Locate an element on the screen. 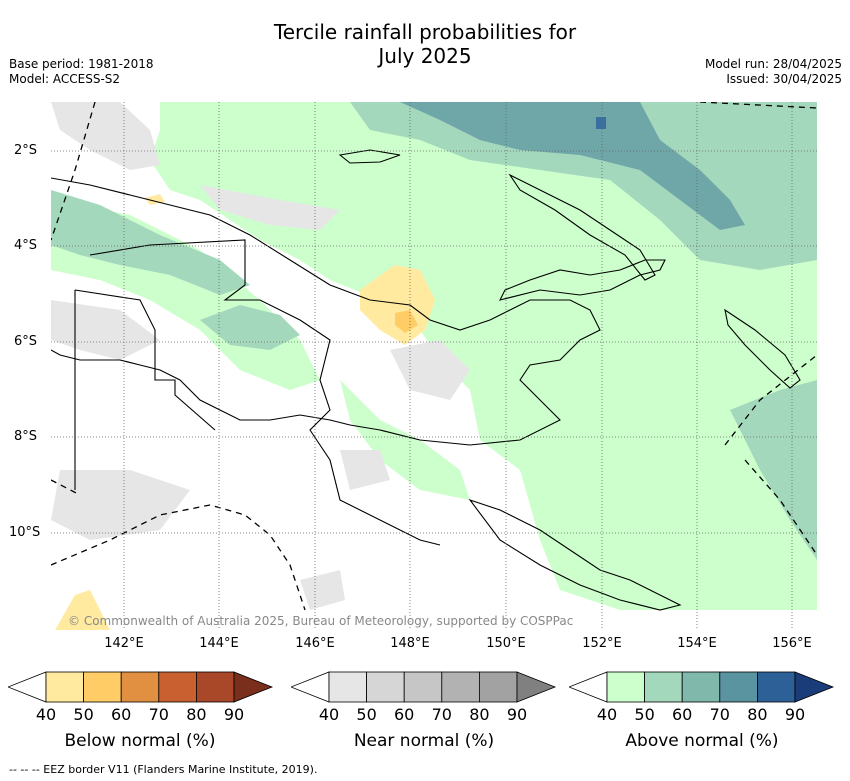  lon-label-152e: 152°E is located at coordinates (602, 643).